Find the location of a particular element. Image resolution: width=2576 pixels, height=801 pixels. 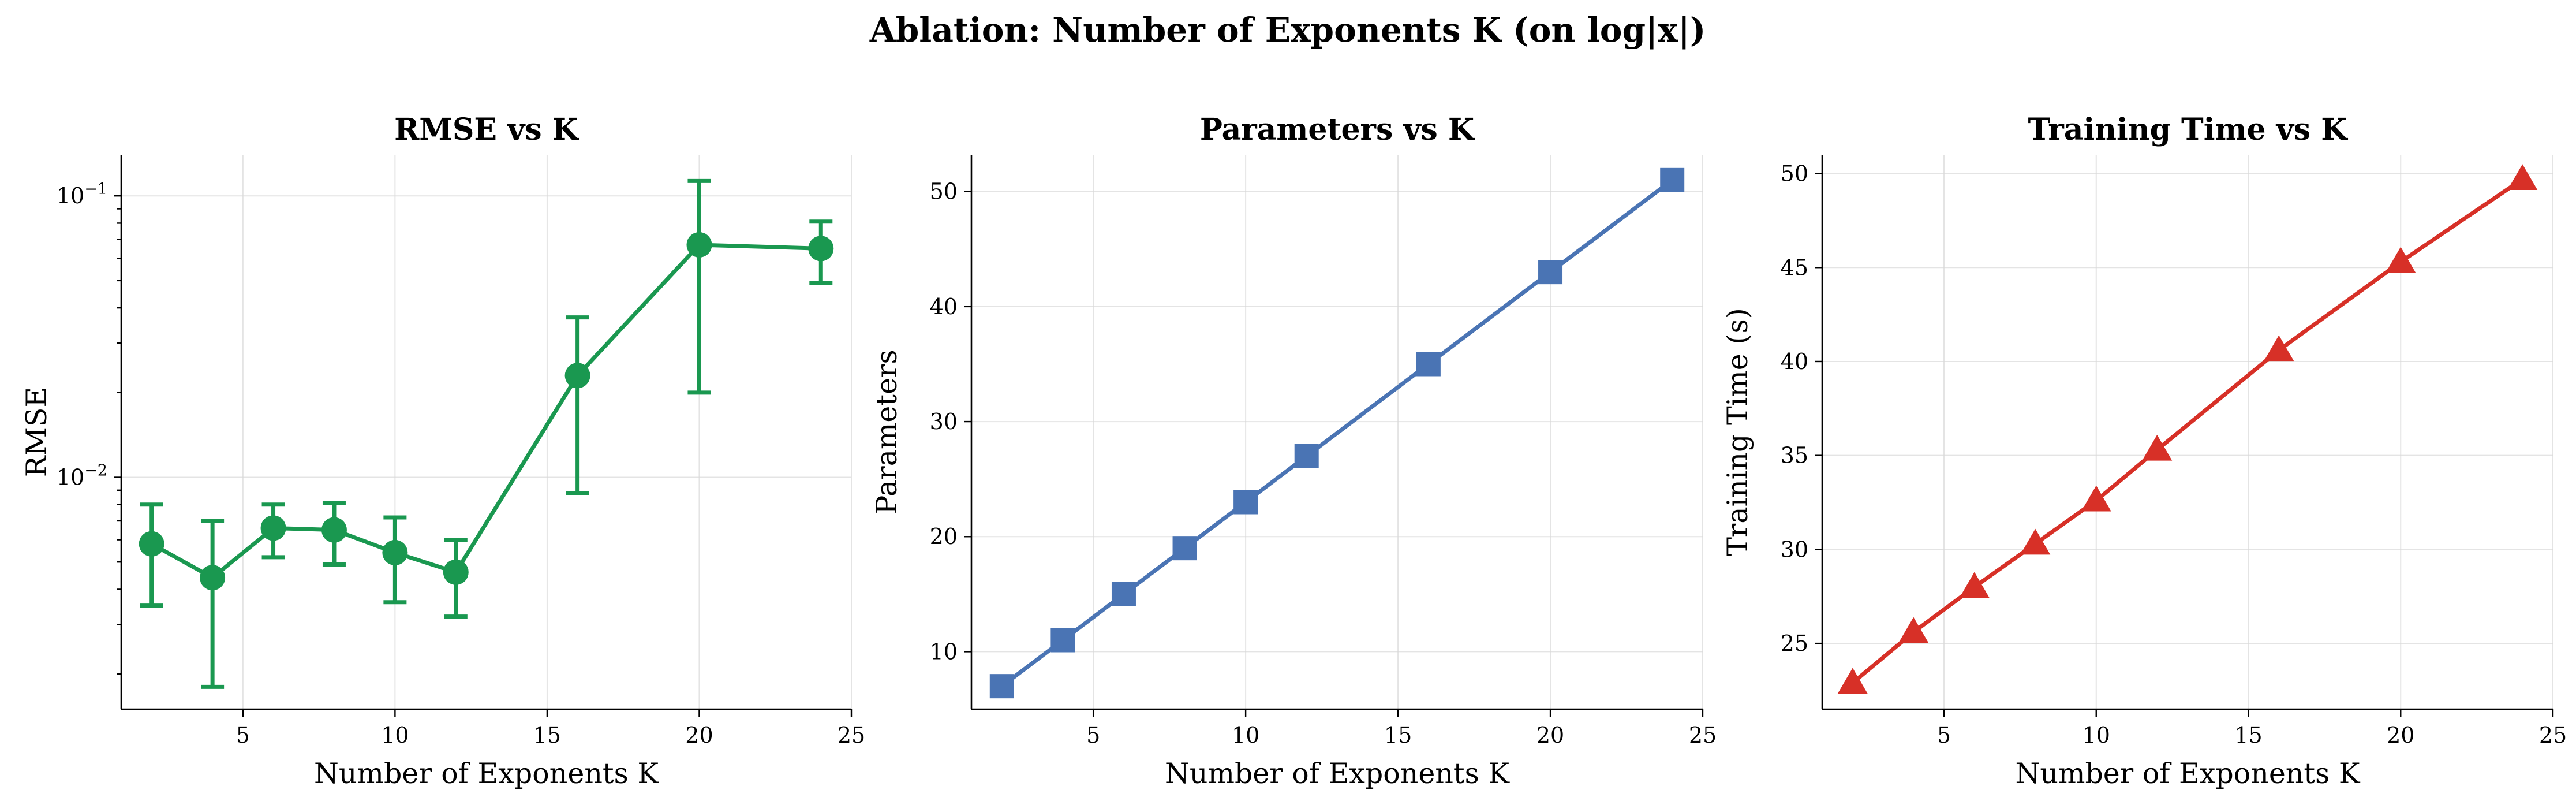

y-tick-label: 10 is located at coordinates (944, 652).